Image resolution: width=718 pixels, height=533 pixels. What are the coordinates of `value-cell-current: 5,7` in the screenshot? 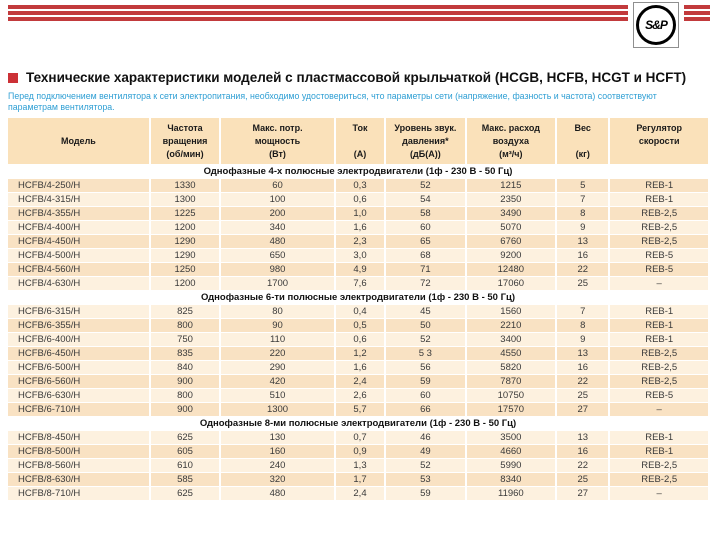 It's located at (360, 409).